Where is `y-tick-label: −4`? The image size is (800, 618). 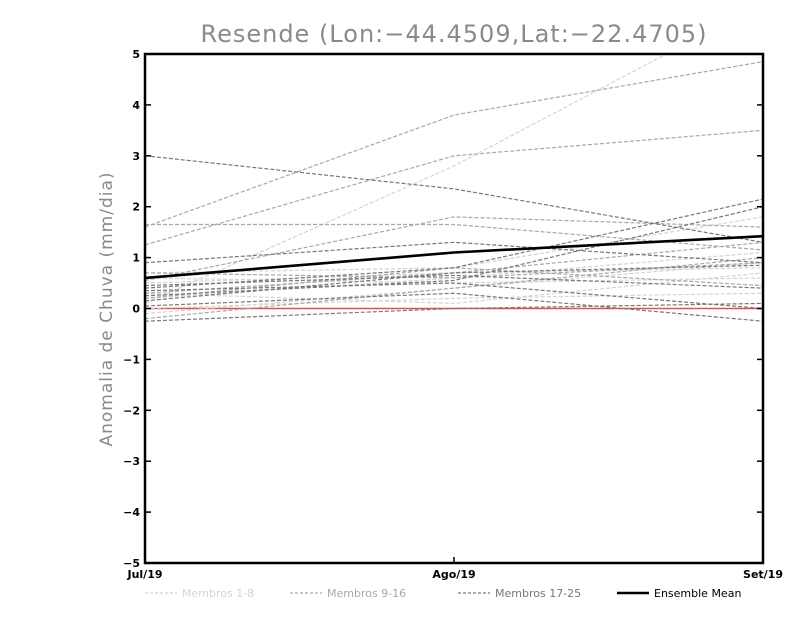
y-tick-label: −4 is located at coordinates (131, 512).